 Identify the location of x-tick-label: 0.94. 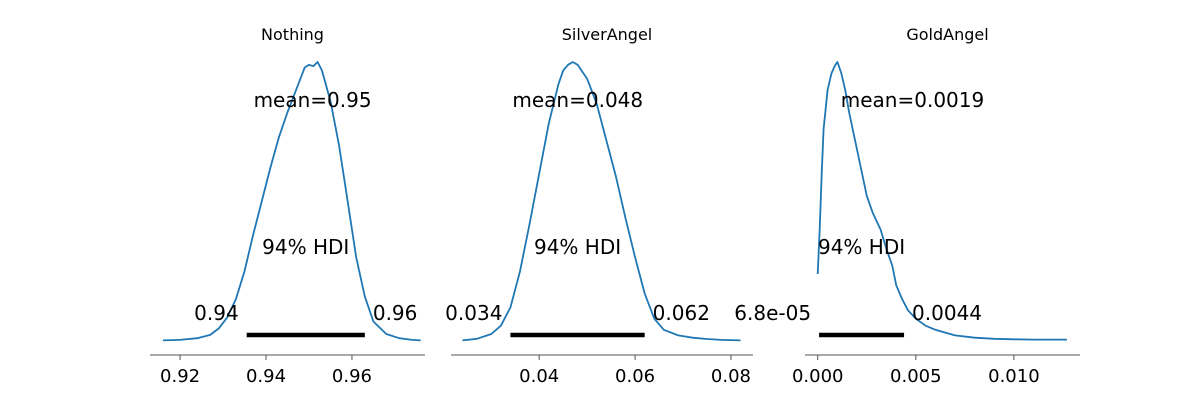
(266, 376).